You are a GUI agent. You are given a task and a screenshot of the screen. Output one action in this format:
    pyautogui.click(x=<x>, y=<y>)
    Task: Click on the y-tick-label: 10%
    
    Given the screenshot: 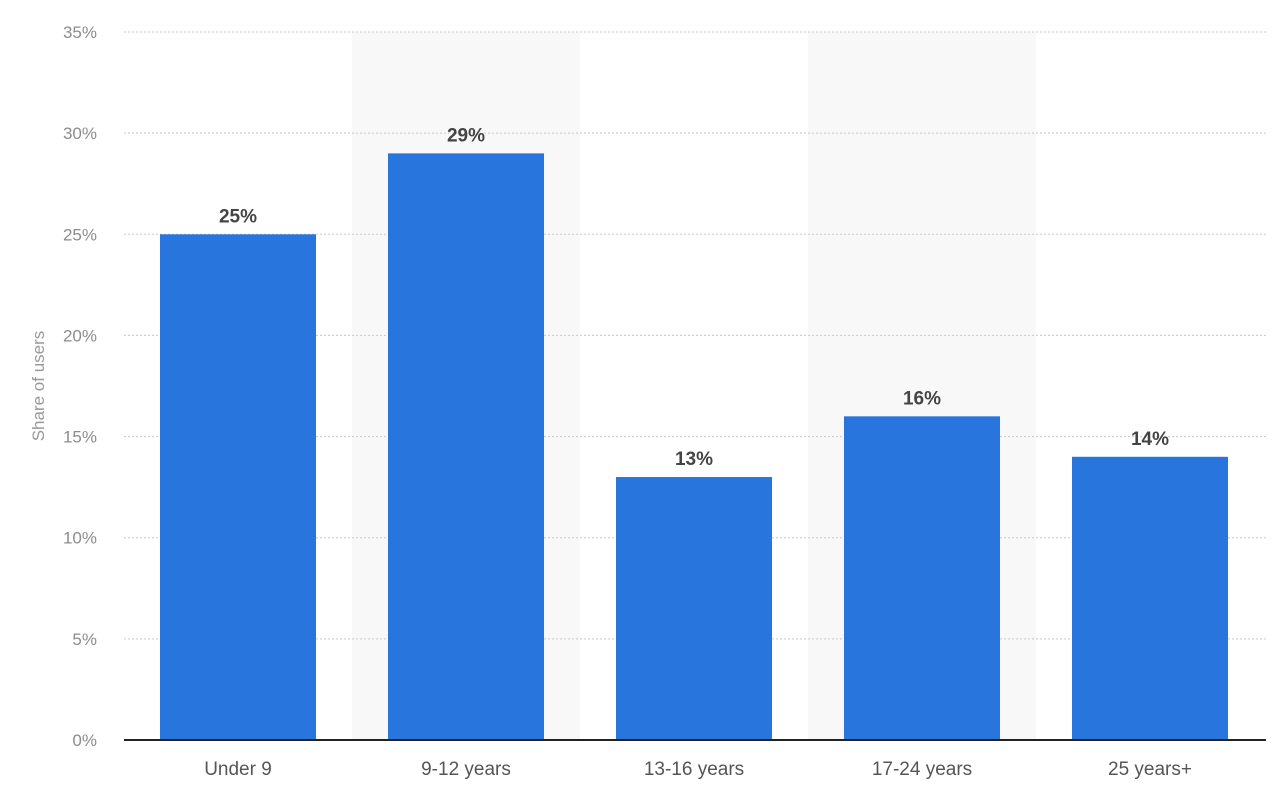 What is the action you would take?
    pyautogui.click(x=80, y=538)
    